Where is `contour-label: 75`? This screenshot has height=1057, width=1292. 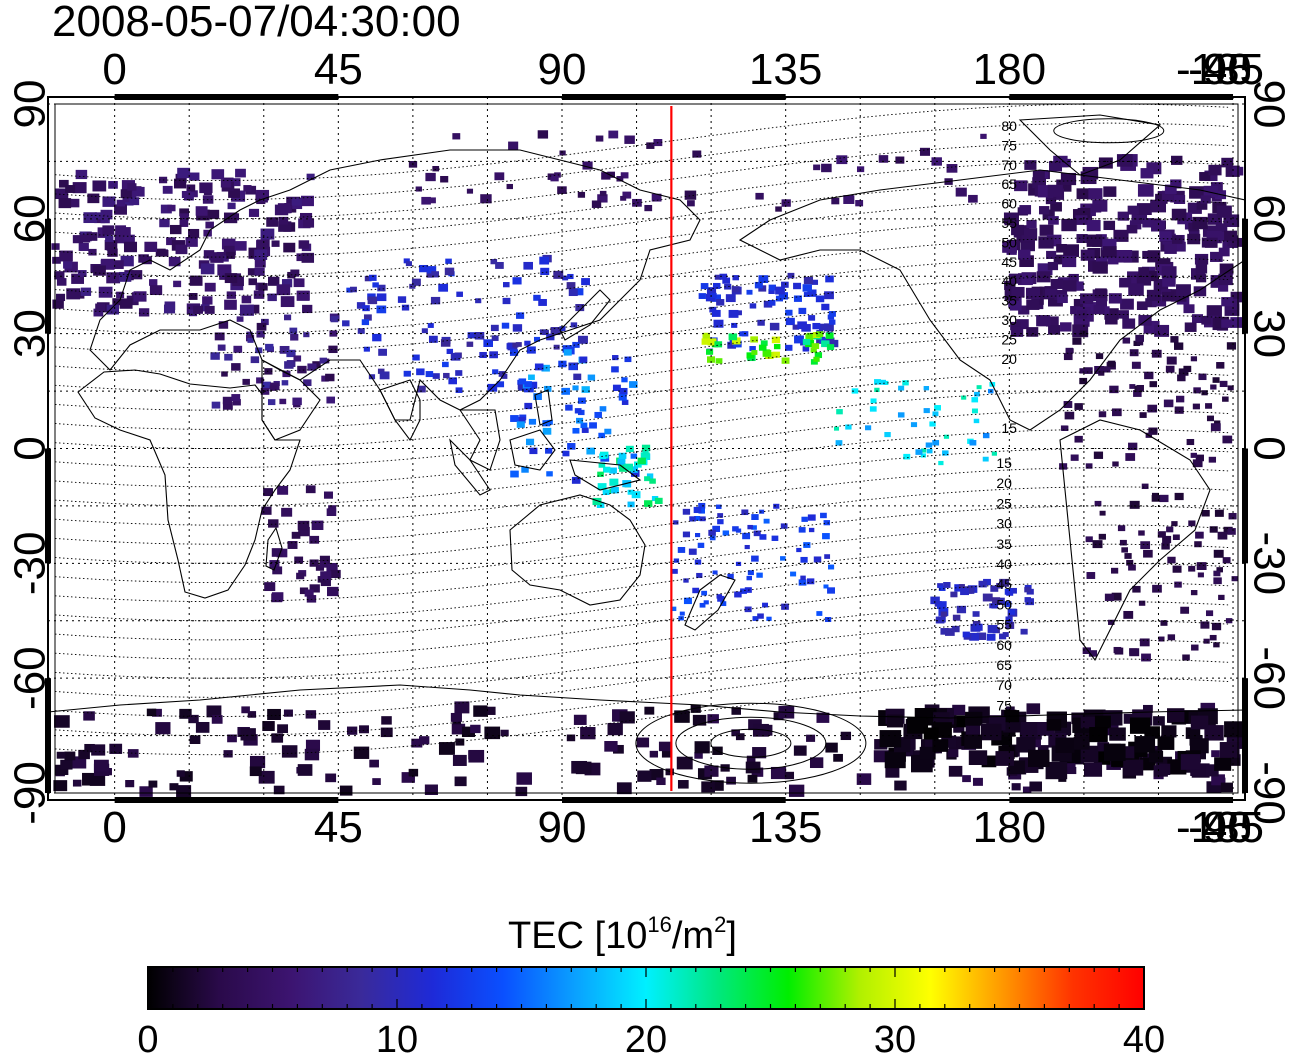
contour-label: 75 is located at coordinates (1009, 145).